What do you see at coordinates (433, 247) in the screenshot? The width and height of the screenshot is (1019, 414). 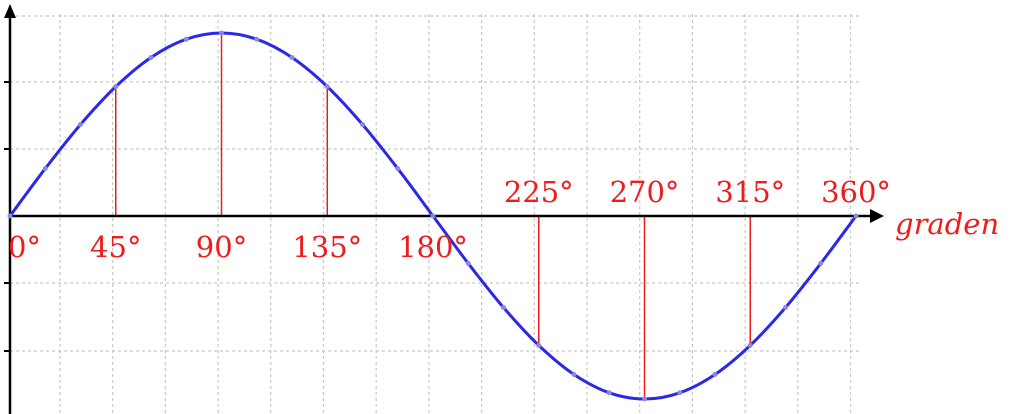 I see `tick-label-180: 180°` at bounding box center [433, 247].